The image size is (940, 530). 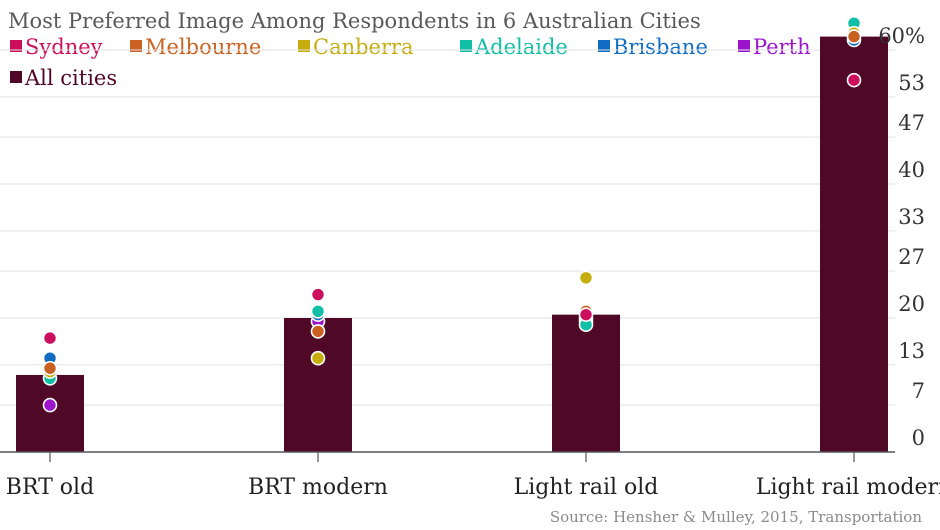 I want to click on legend-swatch-canberra, so click(x=304, y=46).